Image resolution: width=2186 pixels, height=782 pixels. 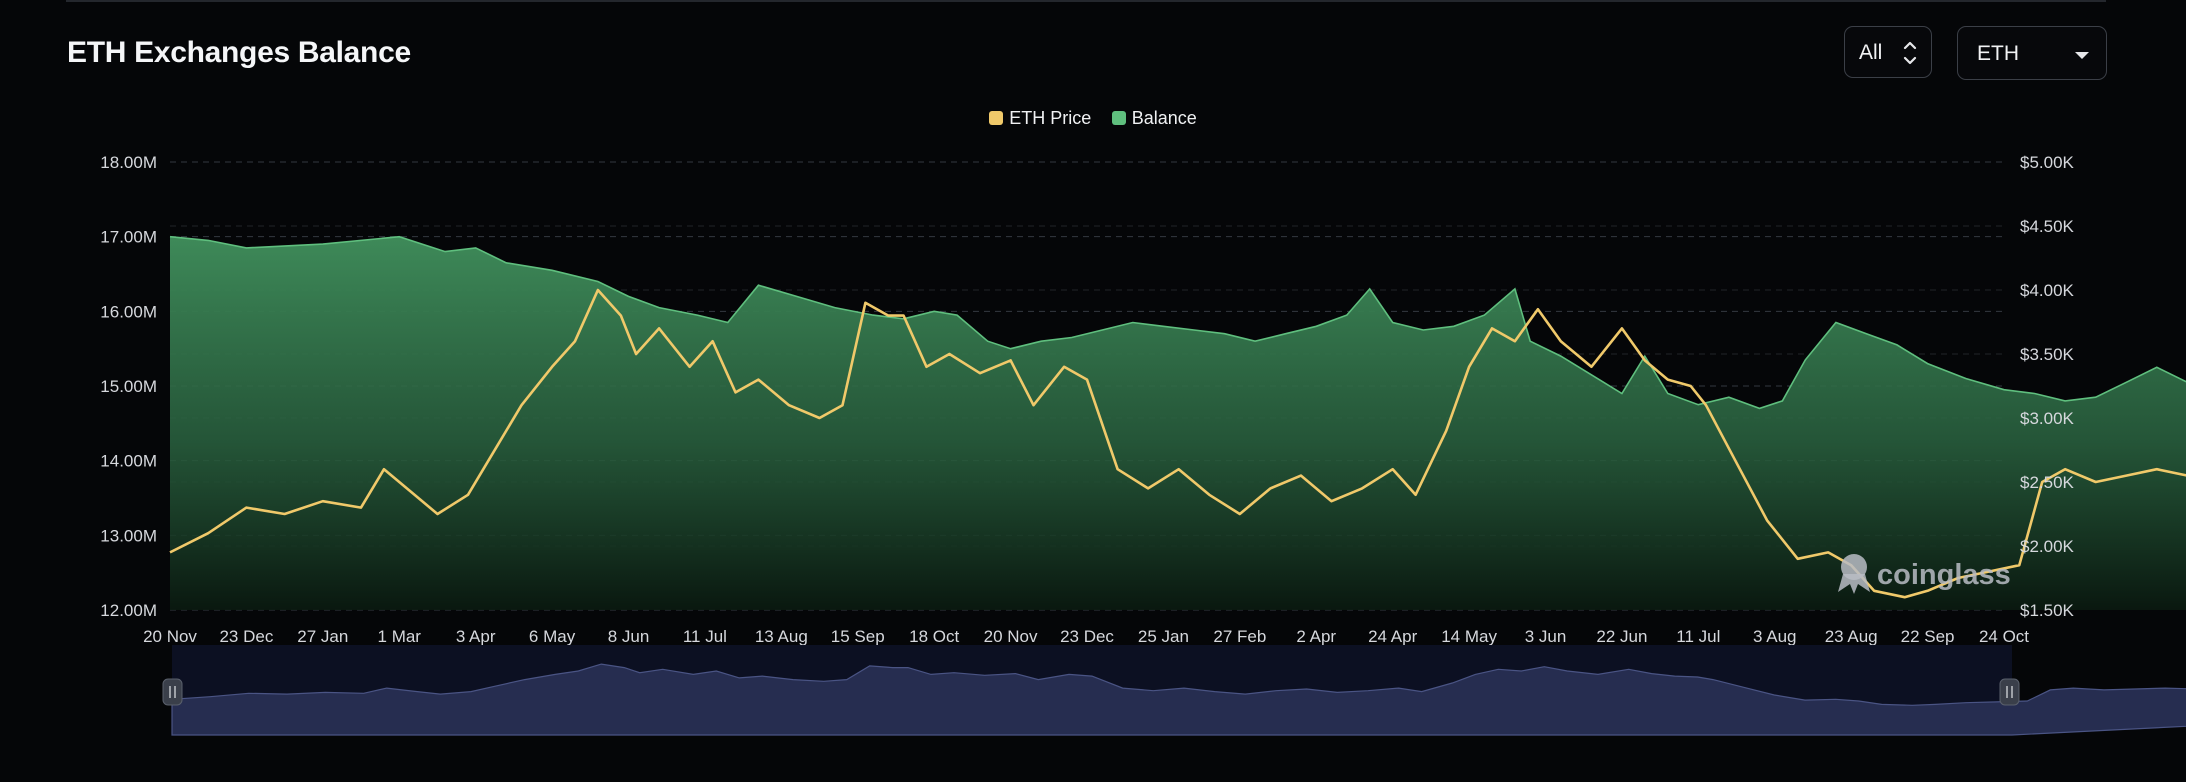 What do you see at coordinates (1093, 118) in the screenshot?
I see `chart-legend: ETH Price Balance` at bounding box center [1093, 118].